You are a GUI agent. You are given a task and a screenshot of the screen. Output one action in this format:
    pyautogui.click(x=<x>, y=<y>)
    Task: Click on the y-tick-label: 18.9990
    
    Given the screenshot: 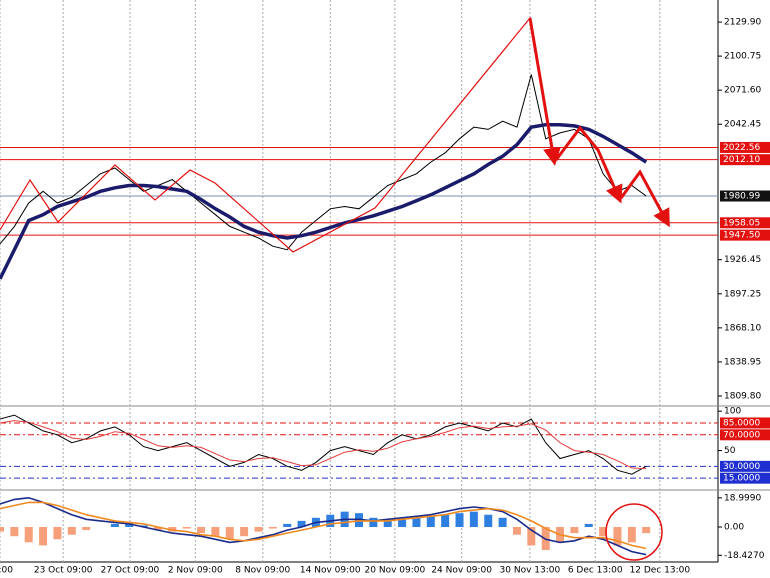 What is the action you would take?
    pyautogui.click(x=742, y=498)
    